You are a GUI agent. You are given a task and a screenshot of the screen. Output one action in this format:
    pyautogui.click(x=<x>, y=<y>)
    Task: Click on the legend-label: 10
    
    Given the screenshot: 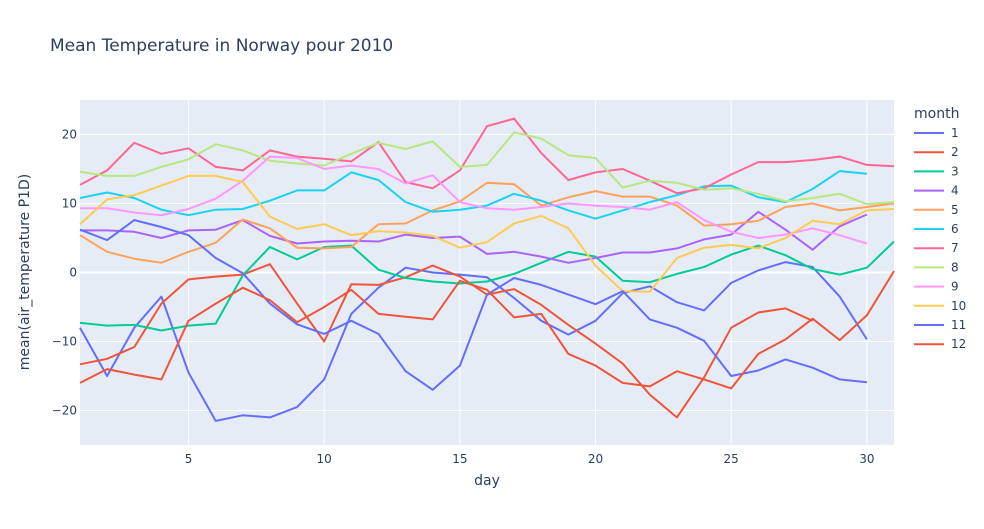 What is the action you would take?
    pyautogui.click(x=958, y=306)
    